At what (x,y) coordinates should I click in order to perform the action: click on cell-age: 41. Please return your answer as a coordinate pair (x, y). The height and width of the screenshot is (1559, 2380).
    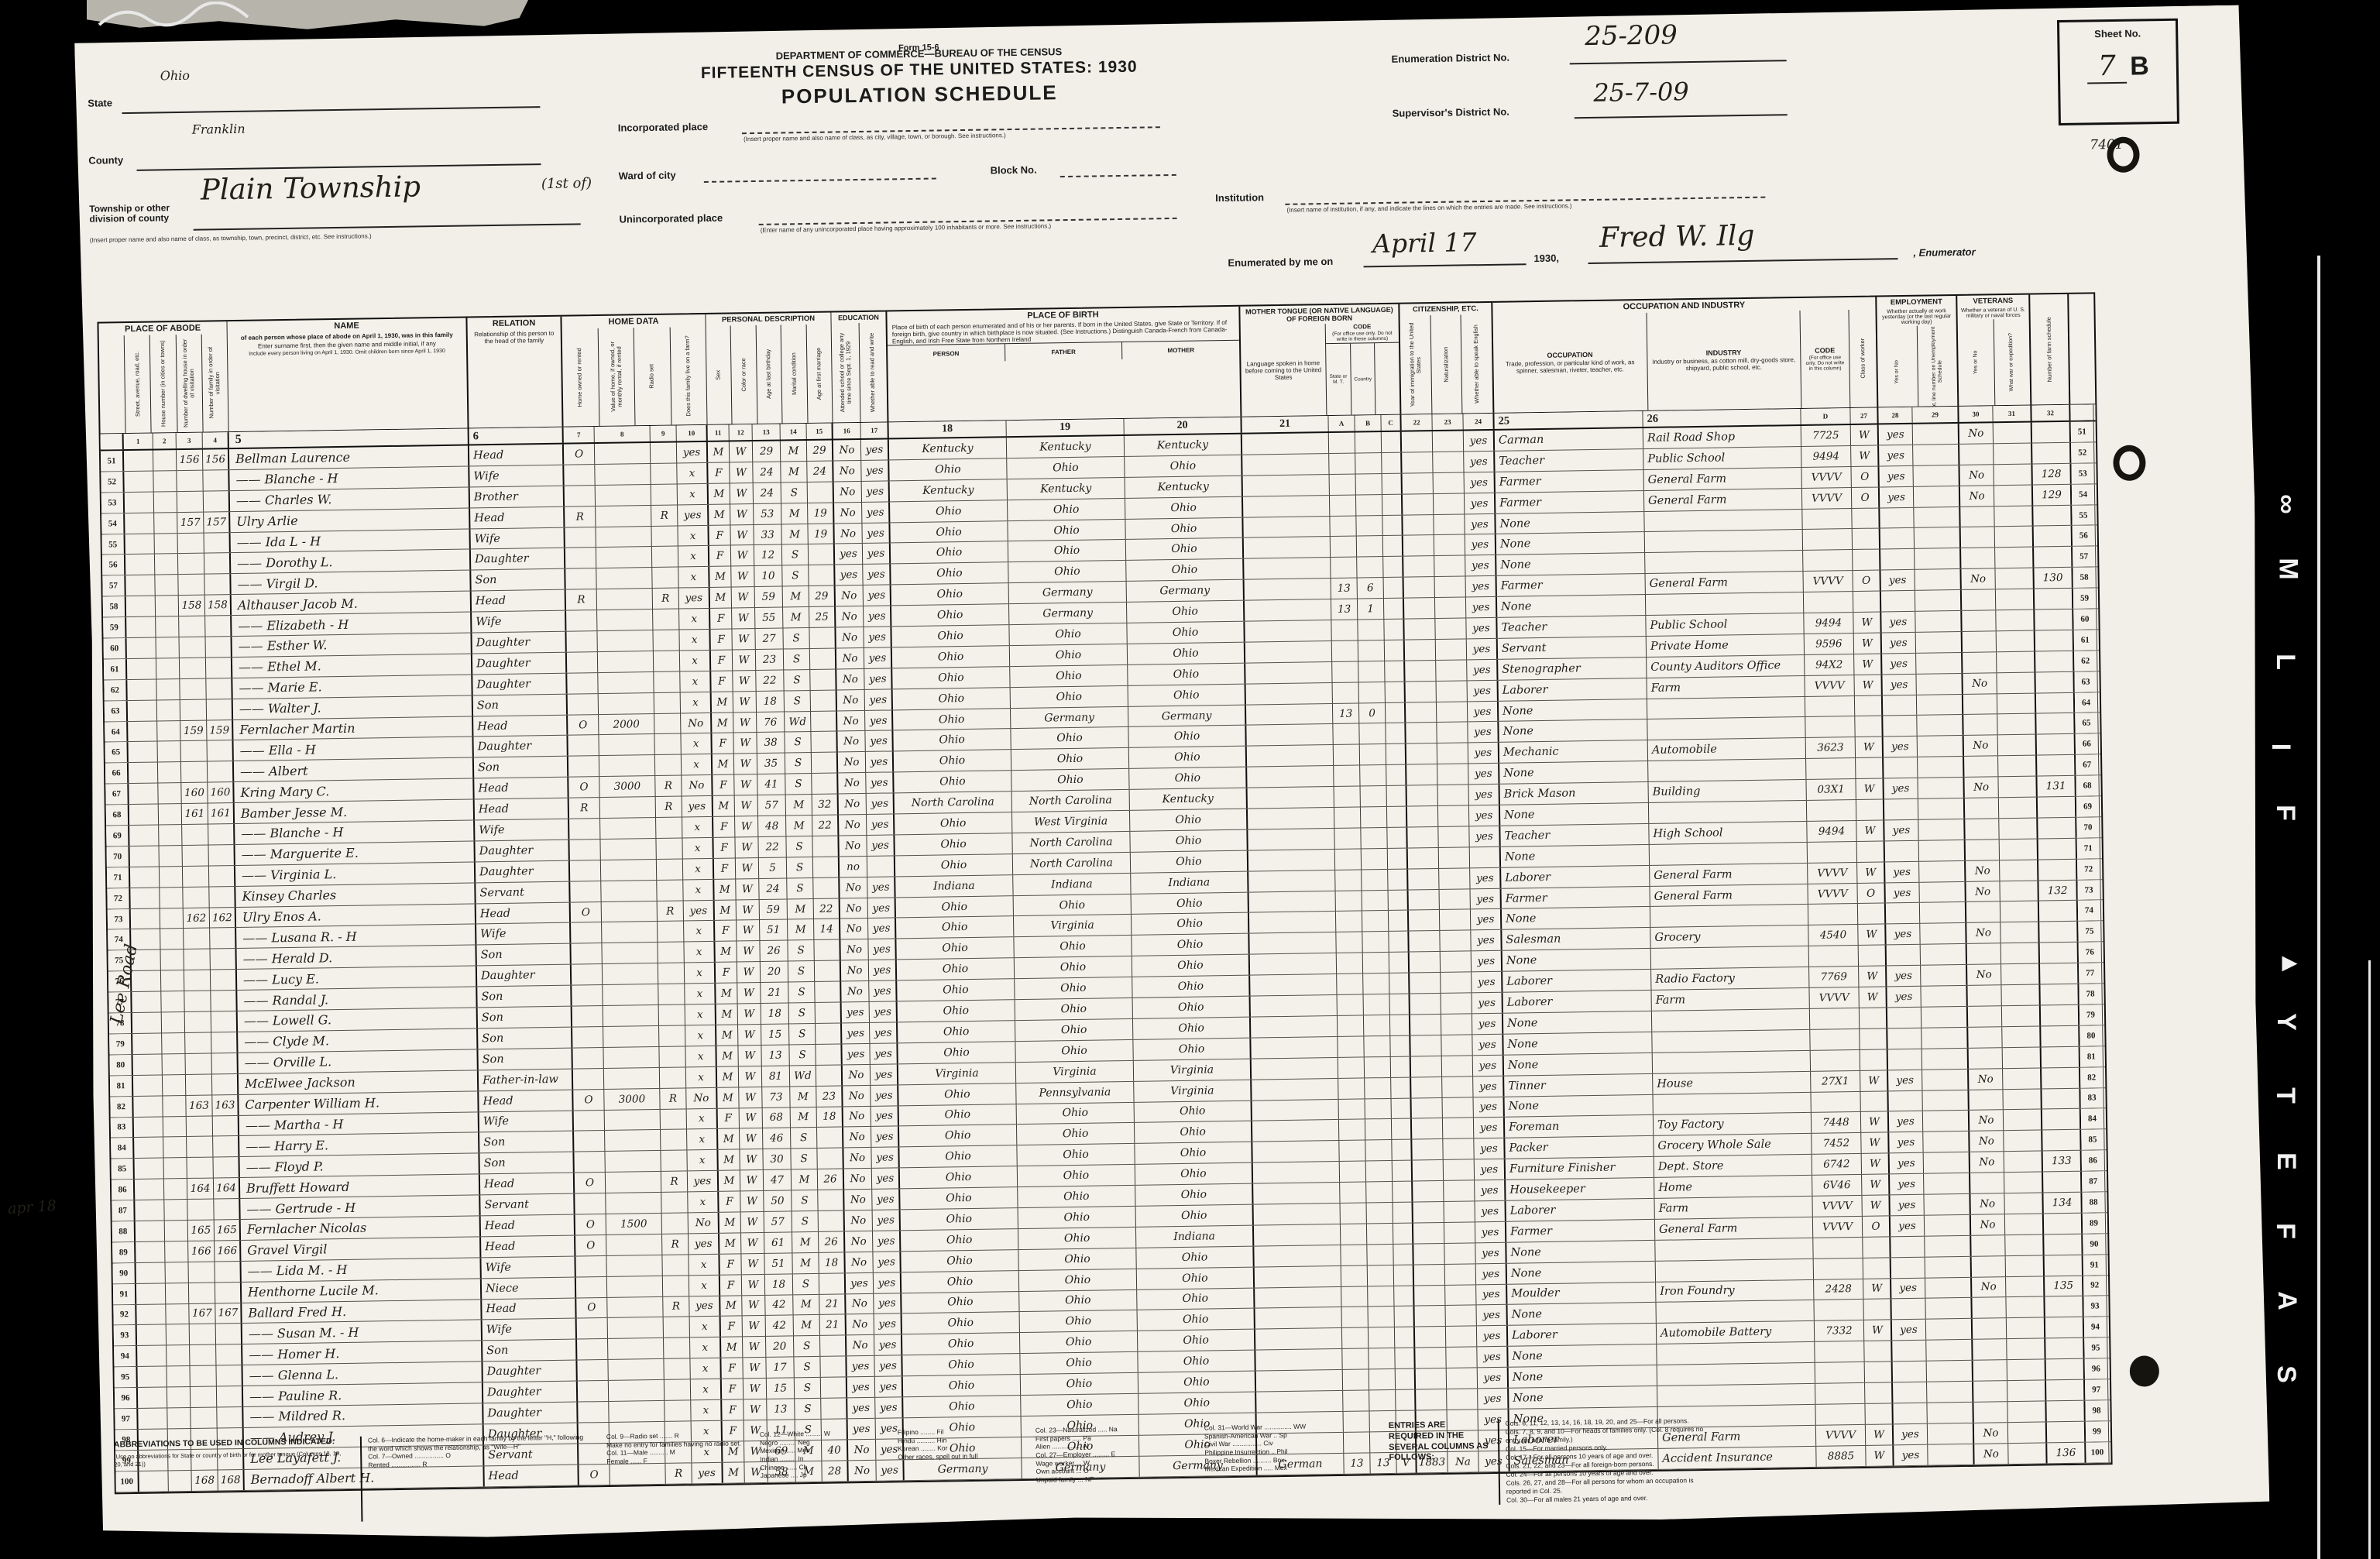
    Looking at the image, I should click on (771, 784).